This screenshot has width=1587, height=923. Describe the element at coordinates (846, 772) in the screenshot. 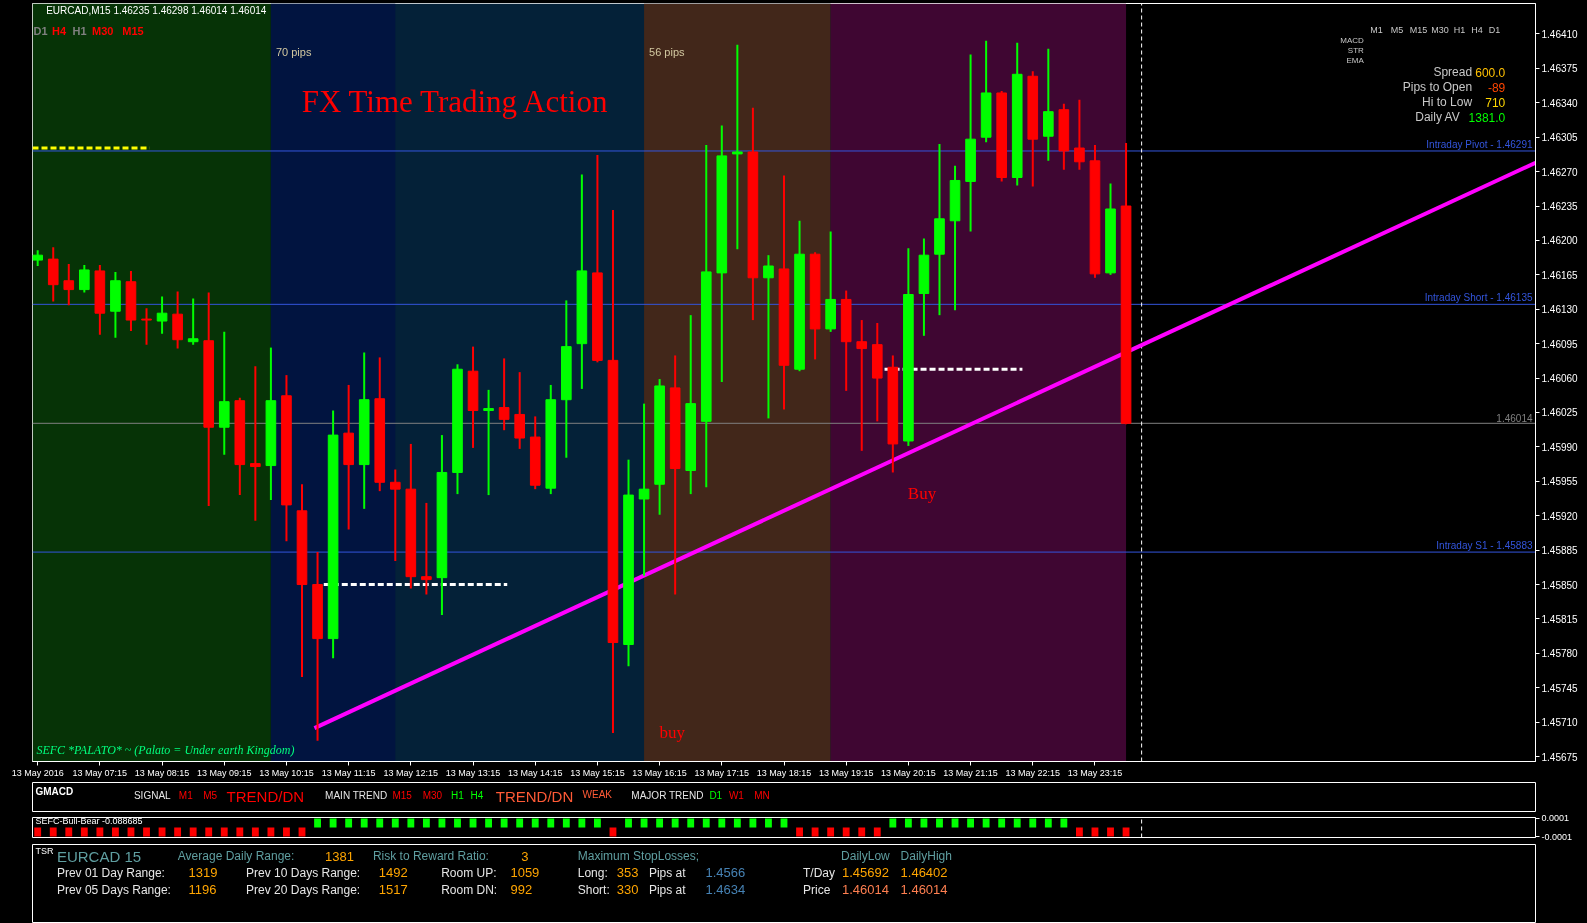

I see `x-tick-label: 13 May 19:15` at that location.